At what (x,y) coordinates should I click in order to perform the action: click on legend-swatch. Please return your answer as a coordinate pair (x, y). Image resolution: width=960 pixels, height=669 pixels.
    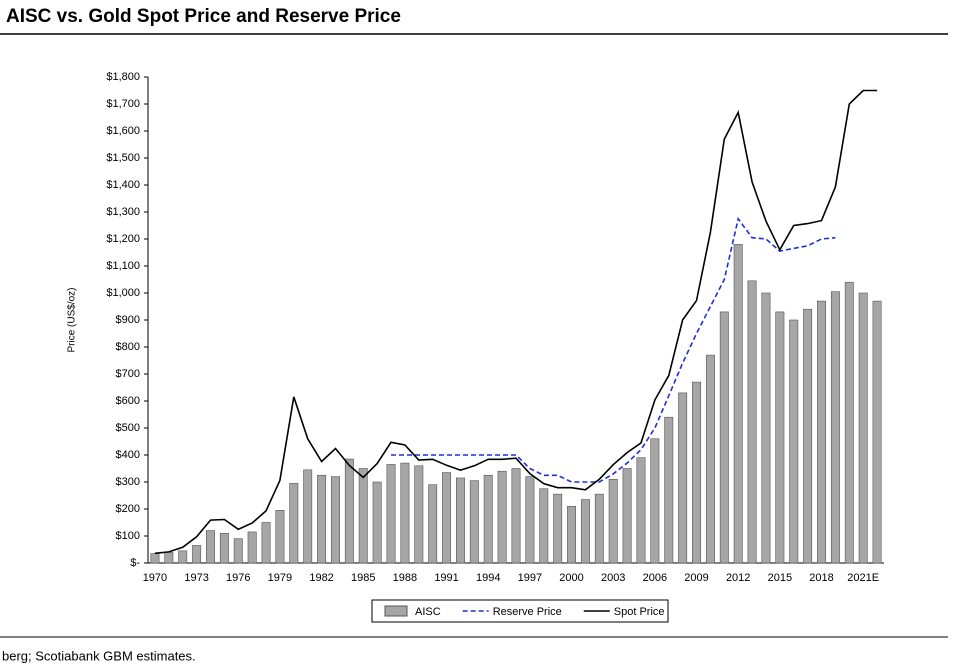
    Looking at the image, I should click on (396, 611).